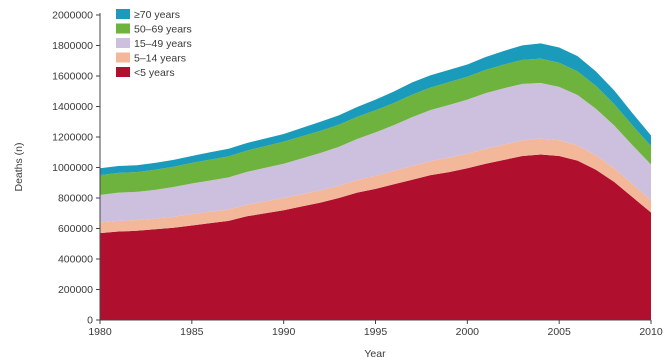 The height and width of the screenshot is (360, 665). Describe the element at coordinates (154, 73) in the screenshot. I see `legend-label: <5 years` at that location.